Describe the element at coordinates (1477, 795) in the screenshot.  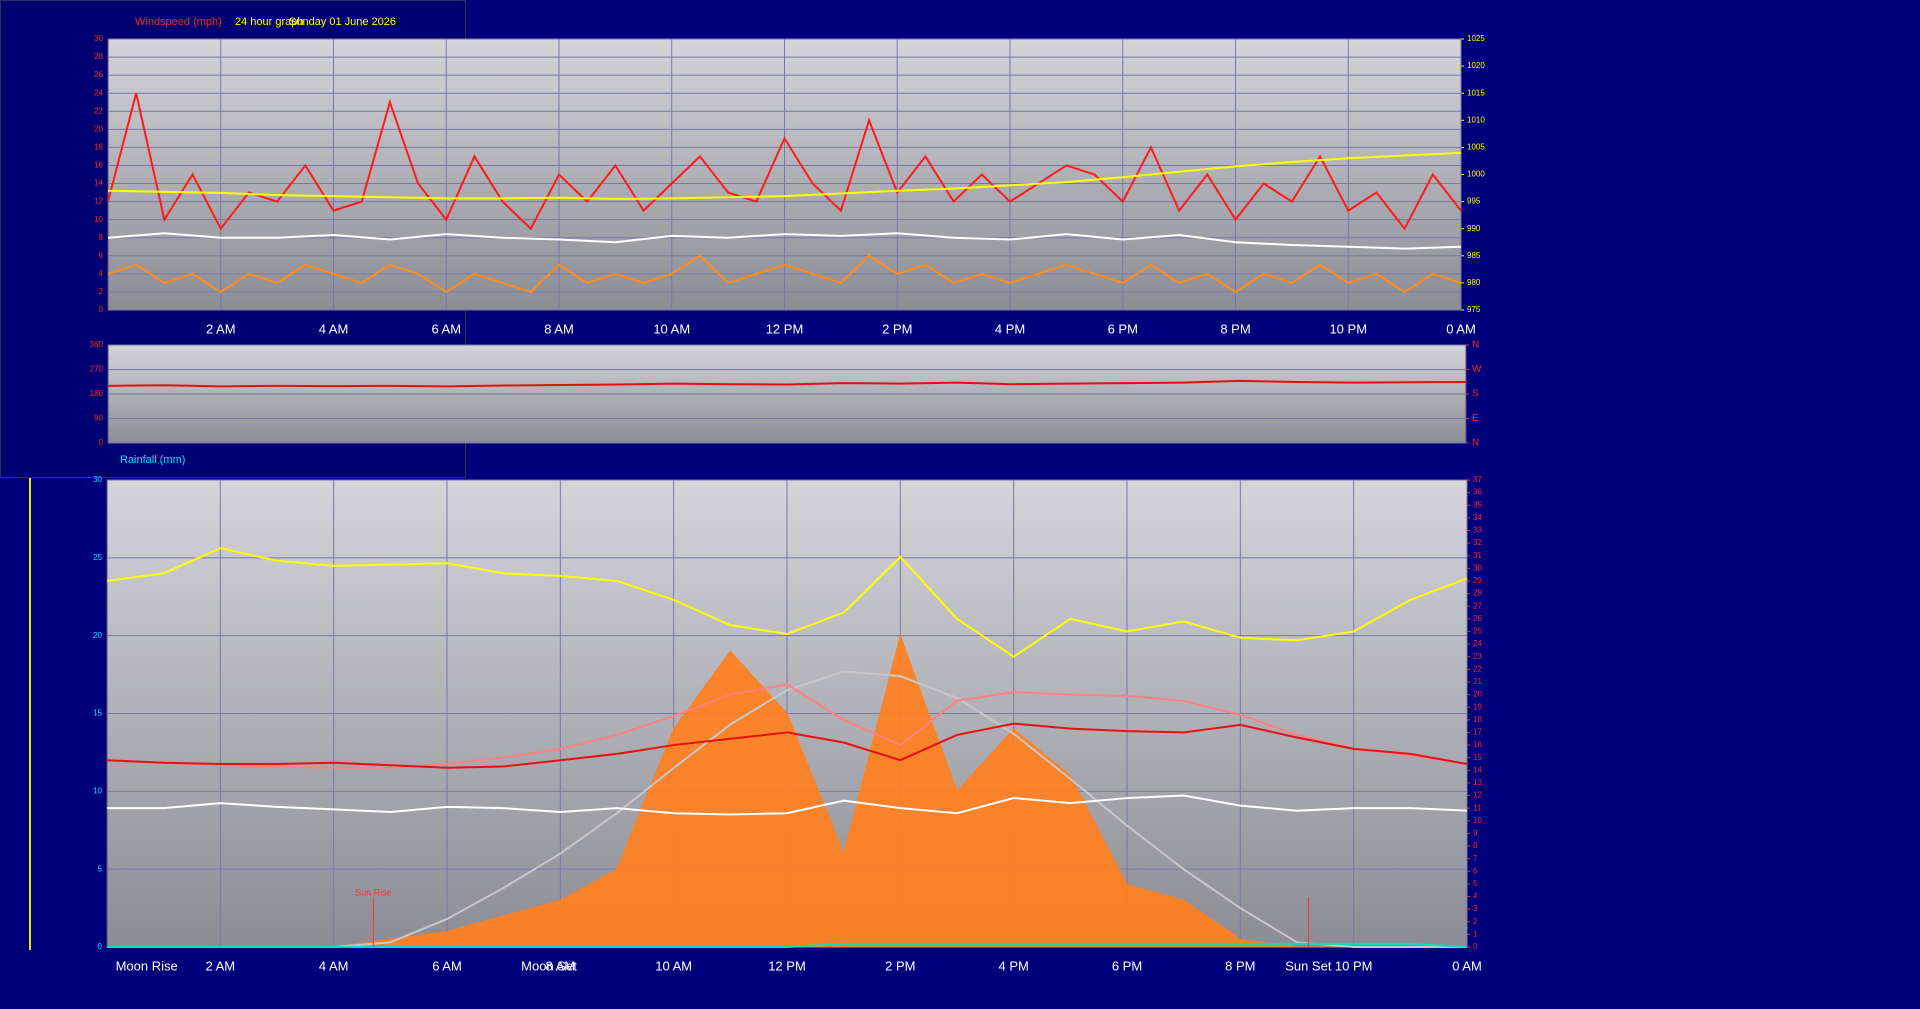
I see `y2-tick-label: 12` at that location.